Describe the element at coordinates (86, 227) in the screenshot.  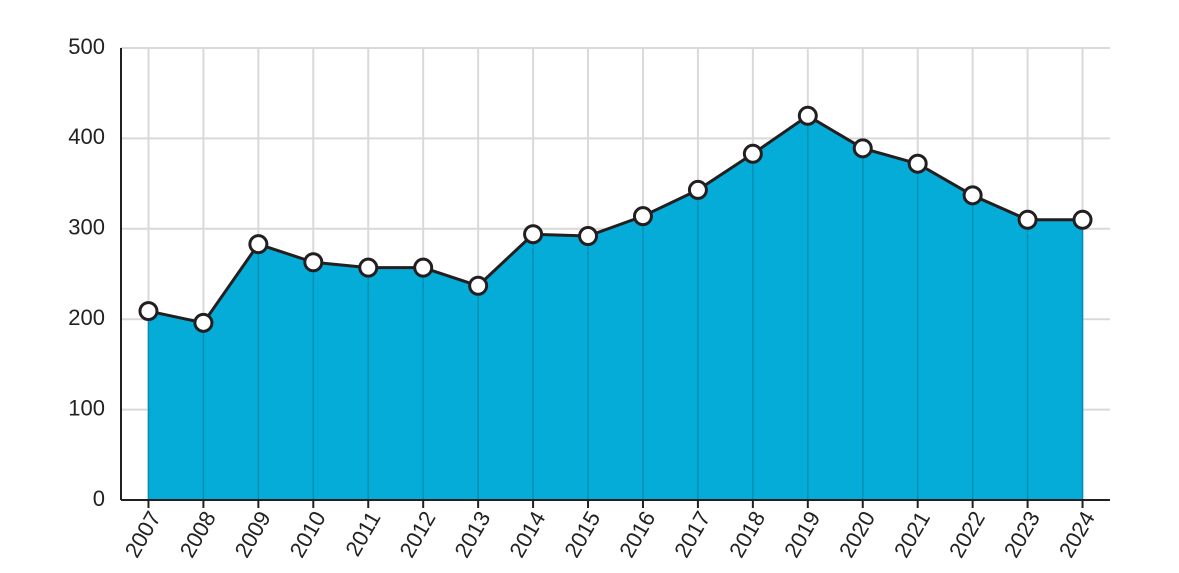
I see `y-tick-label: 300` at that location.